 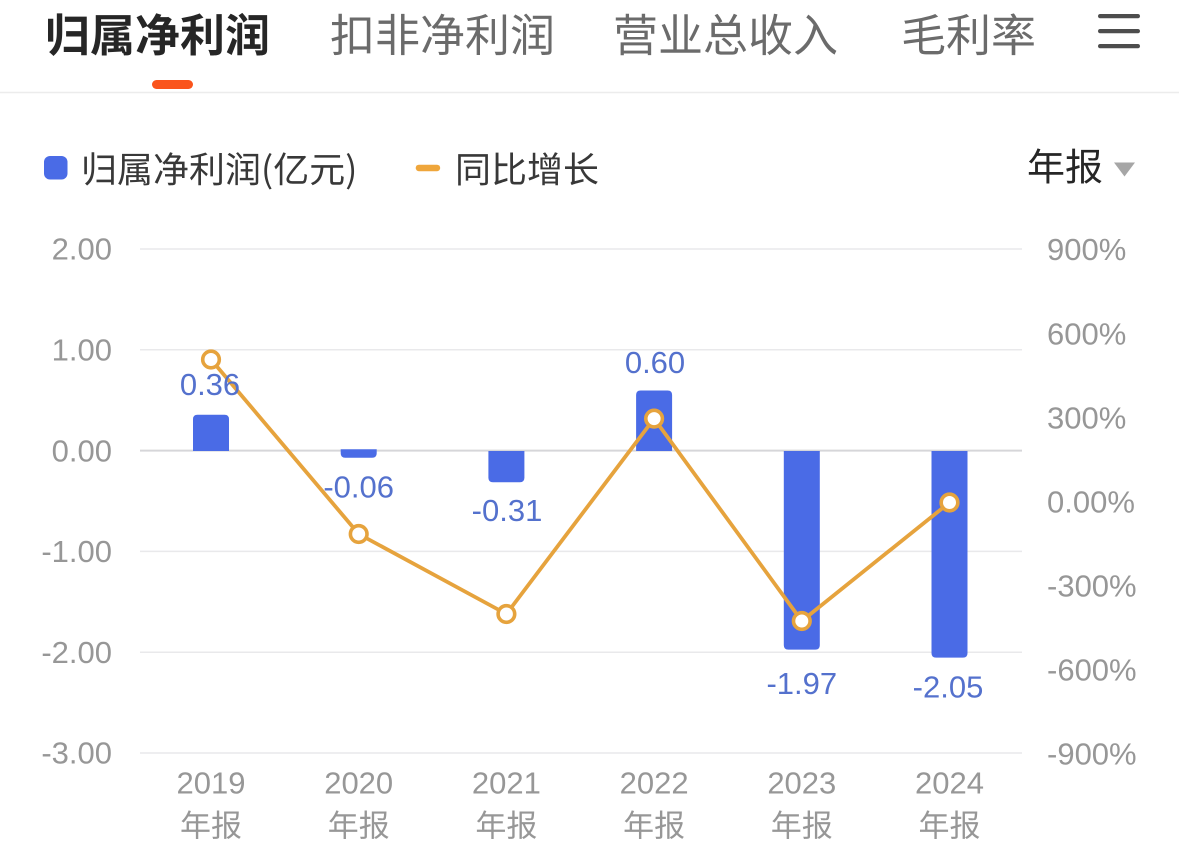 I want to click on svg-text: -1.00, so click(x=76, y=551).